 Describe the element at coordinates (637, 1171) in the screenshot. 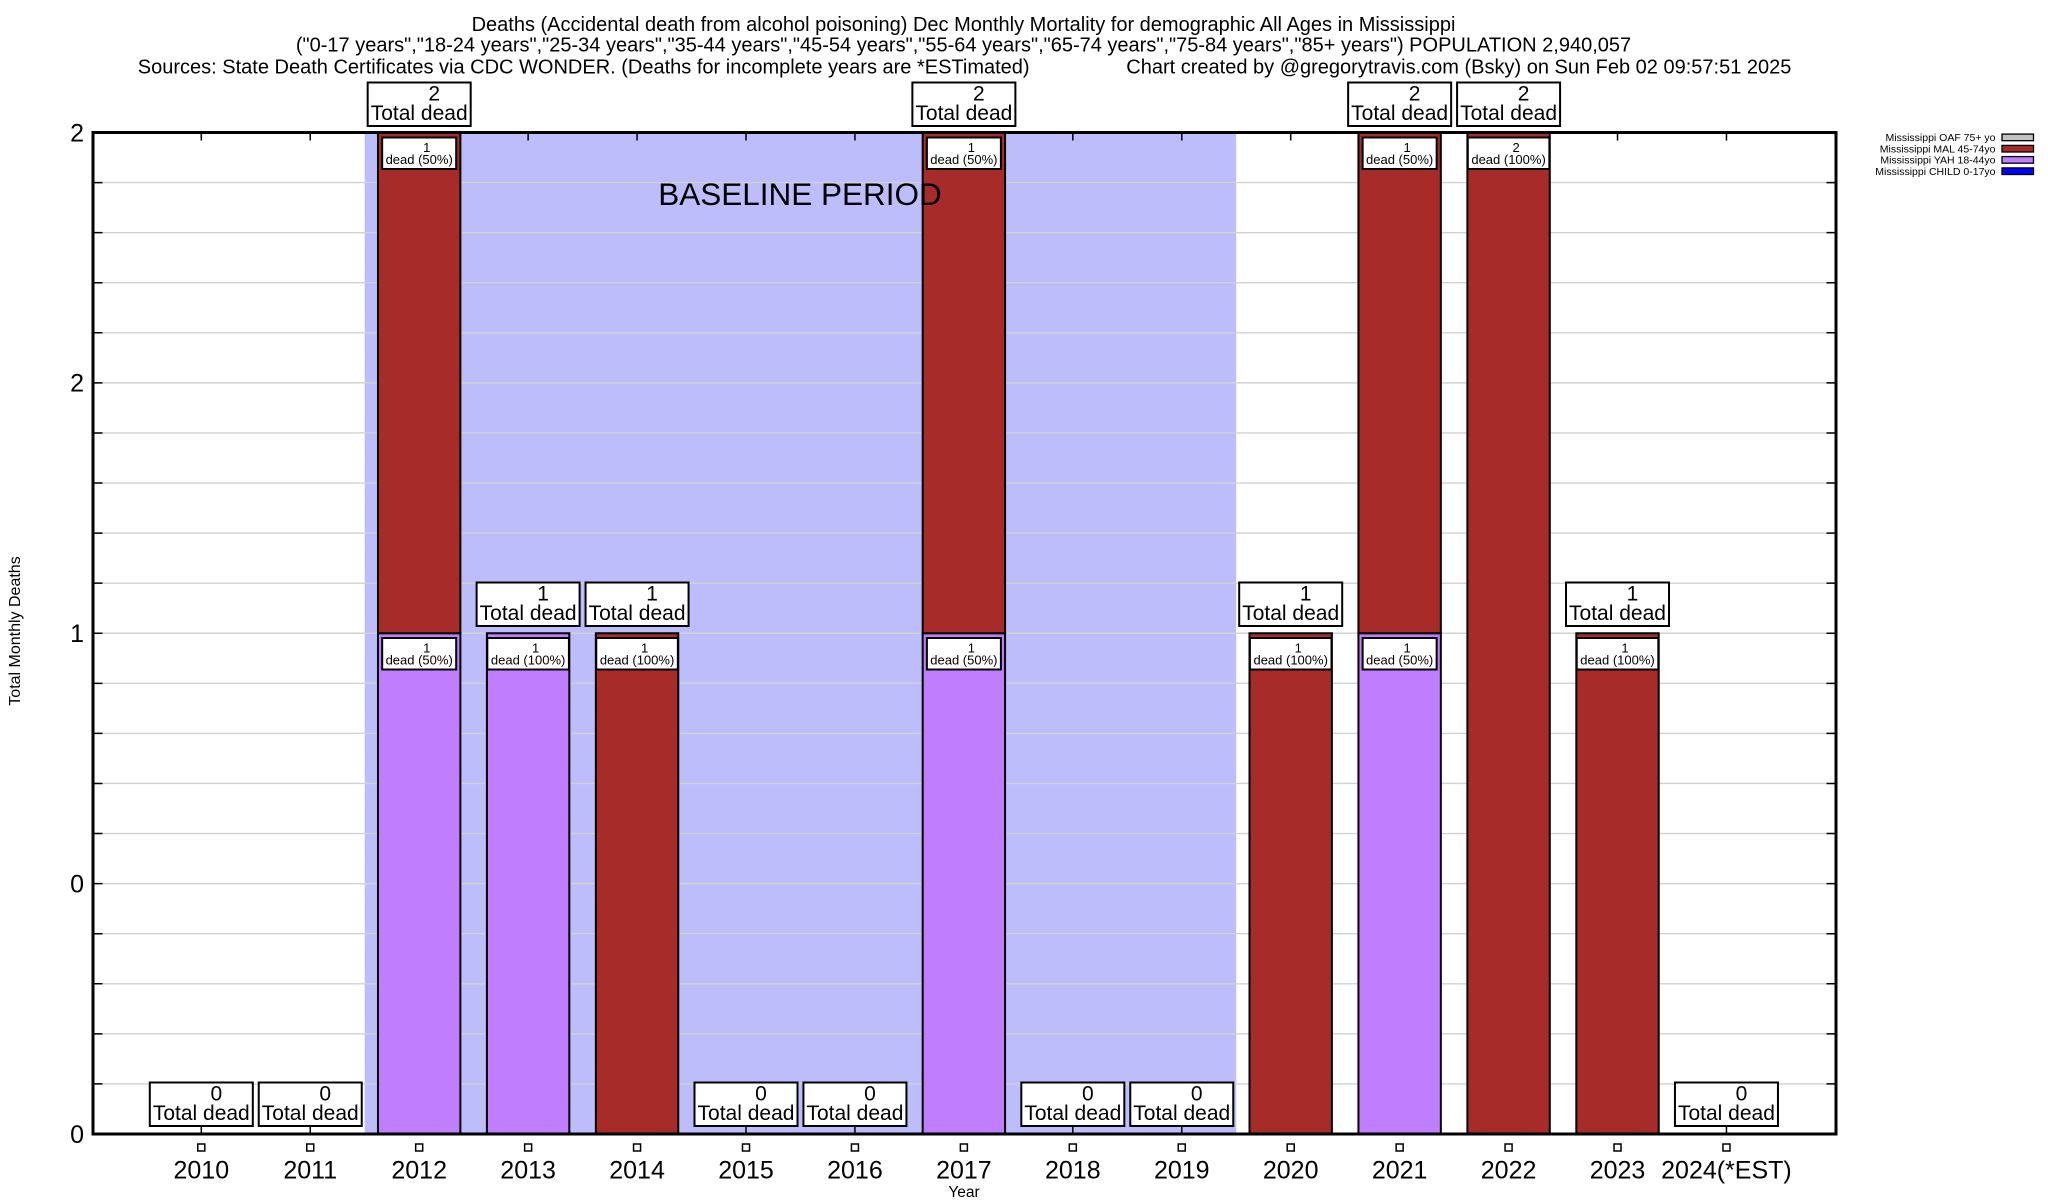

I see `svg-text: 2014` at that location.